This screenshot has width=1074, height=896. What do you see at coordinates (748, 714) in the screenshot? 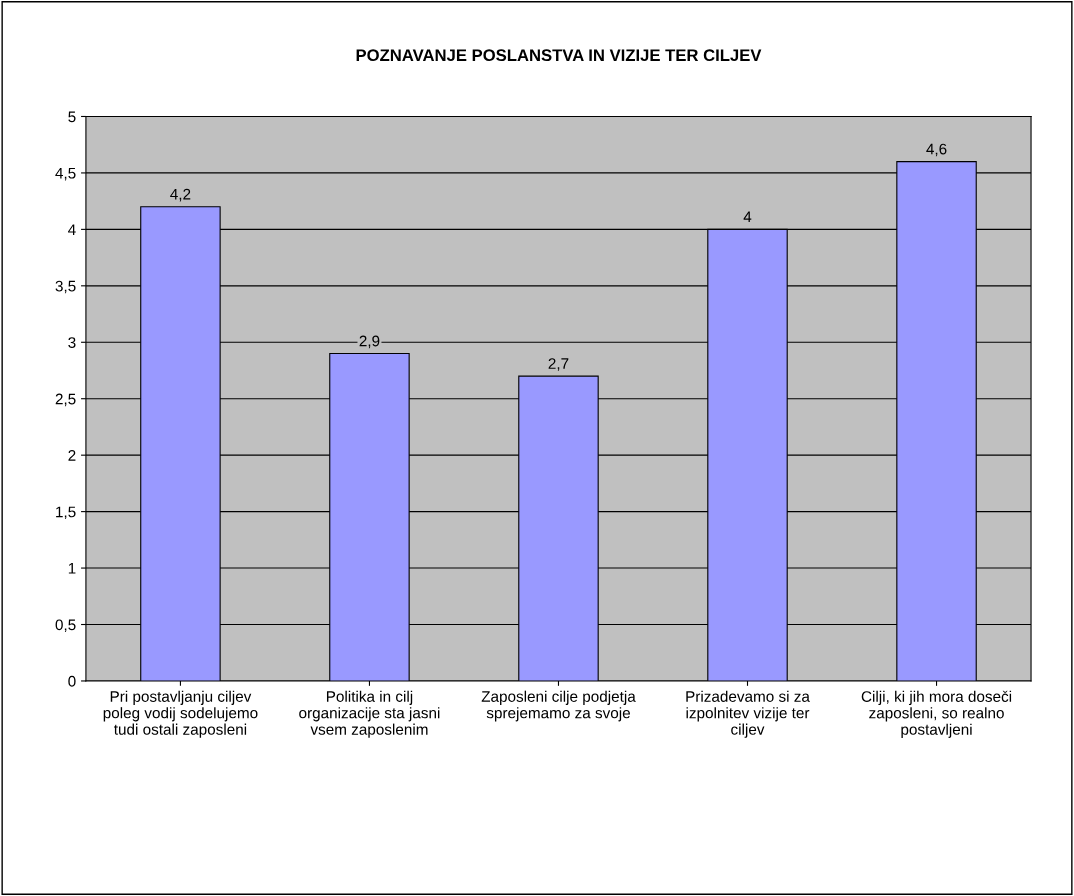
I see `x-tick-label: Prizadevamo si za izpolnitev vizije ter ciljev` at bounding box center [748, 714].